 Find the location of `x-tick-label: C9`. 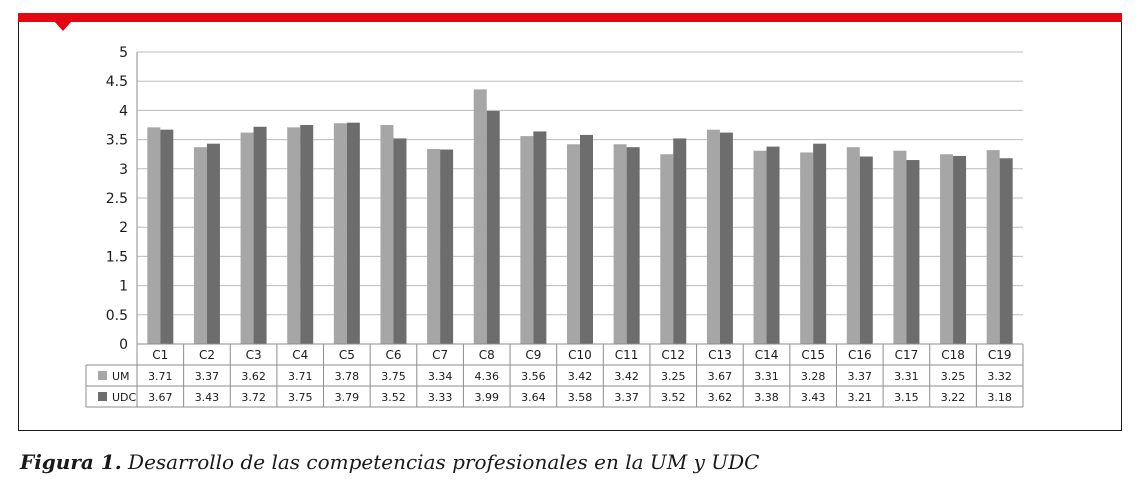

x-tick-label: C9 is located at coordinates (533, 355).